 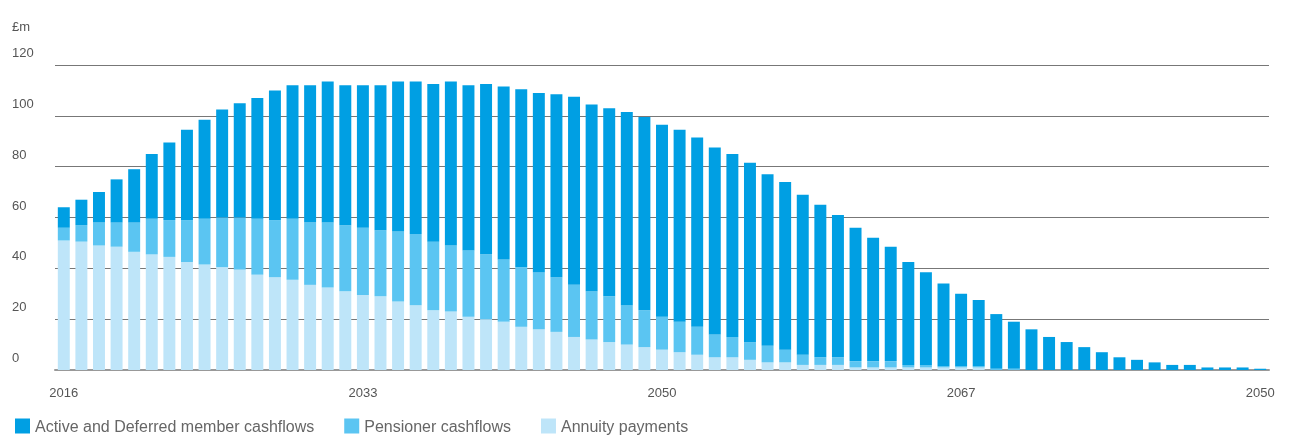 I want to click on x-tick-label: 2033, so click(x=363, y=392).